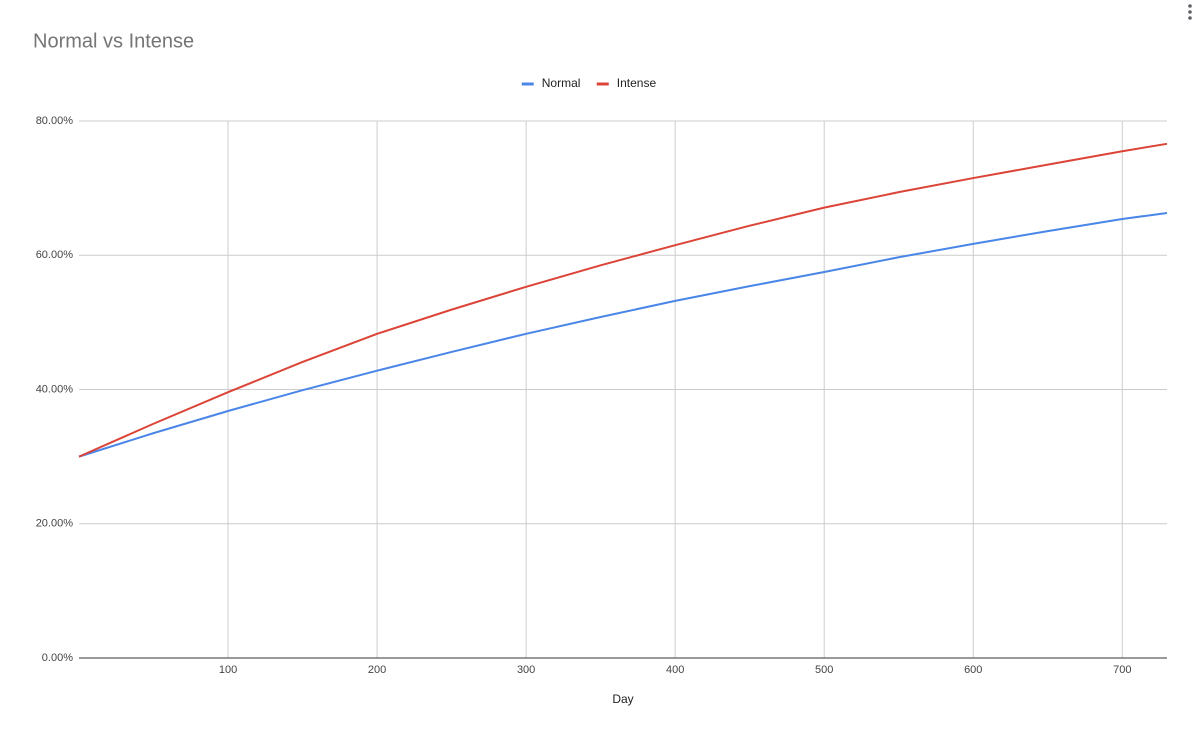 The width and height of the screenshot is (1199, 737). Describe the element at coordinates (675, 670) in the screenshot. I see `x-tick-label: 400` at that location.